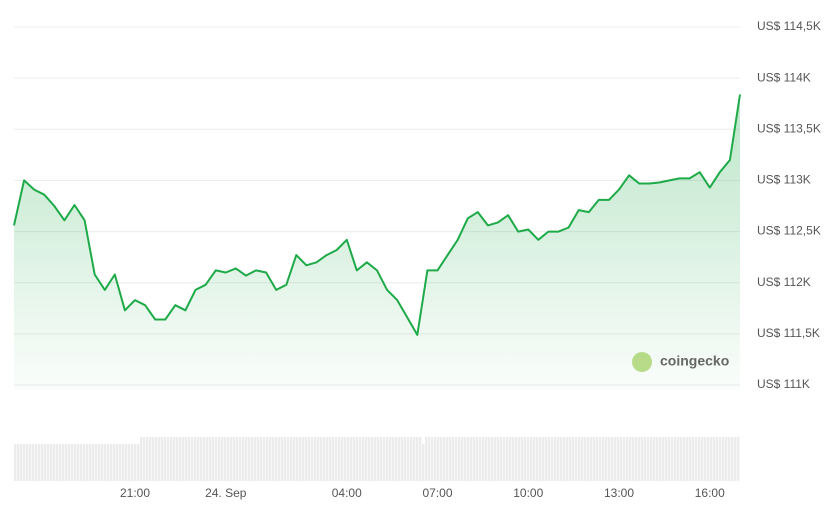  I want to click on y-tick-label: US$ 111,5K, so click(788, 333).